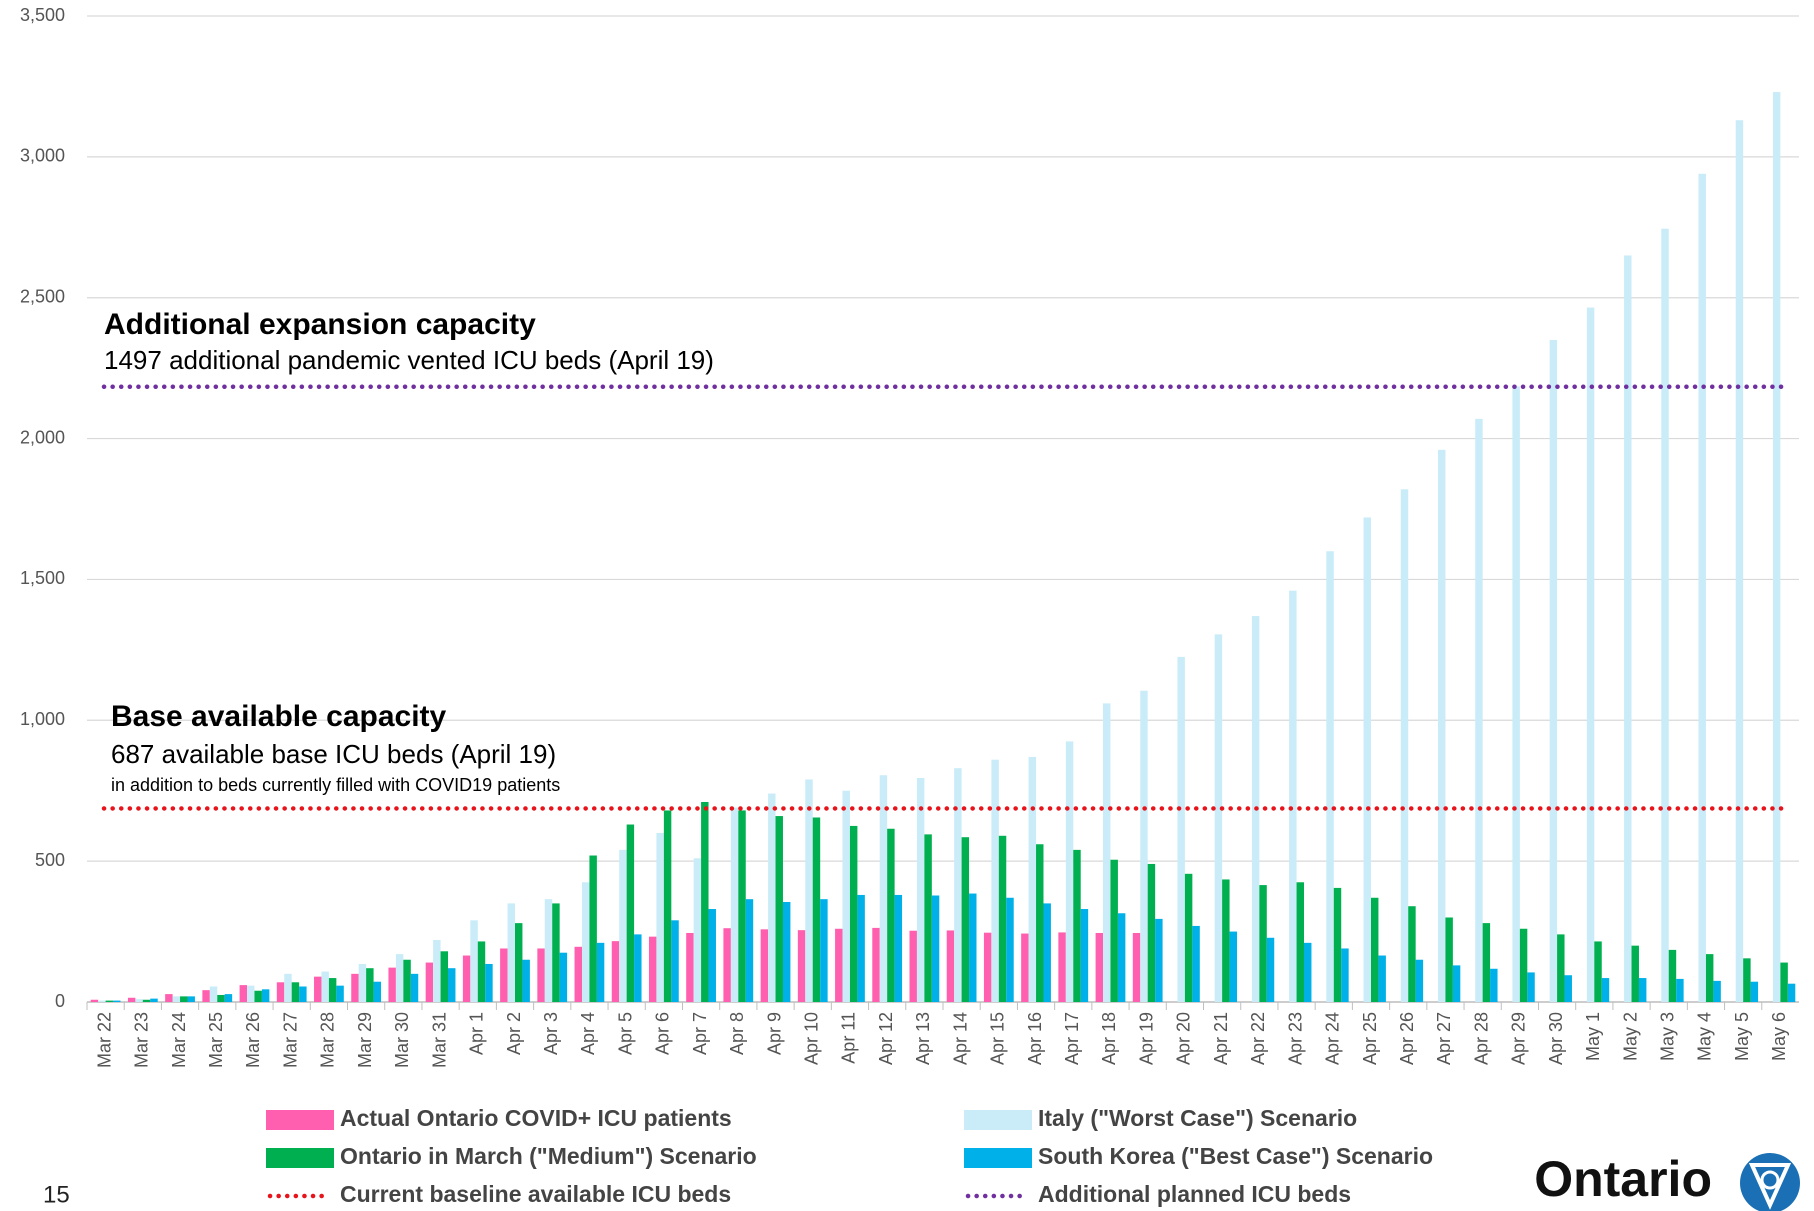  Describe the element at coordinates (333, 754) in the screenshot. I see `annotation-text: 687 available base ICU beds (April 19)` at that location.